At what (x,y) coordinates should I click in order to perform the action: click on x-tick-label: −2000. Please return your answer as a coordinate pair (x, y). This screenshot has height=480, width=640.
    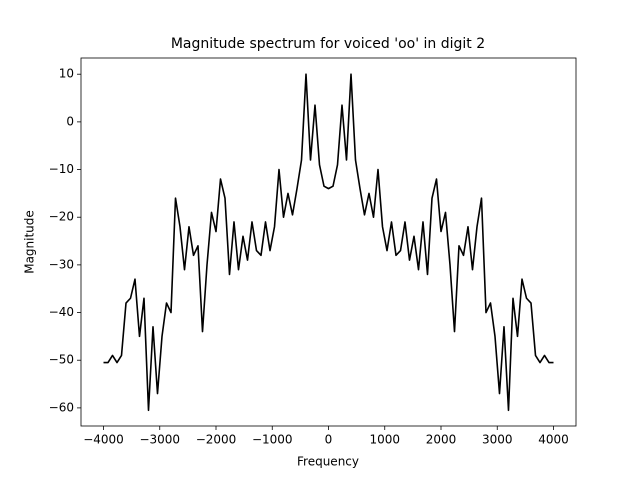
    Looking at the image, I should click on (216, 440).